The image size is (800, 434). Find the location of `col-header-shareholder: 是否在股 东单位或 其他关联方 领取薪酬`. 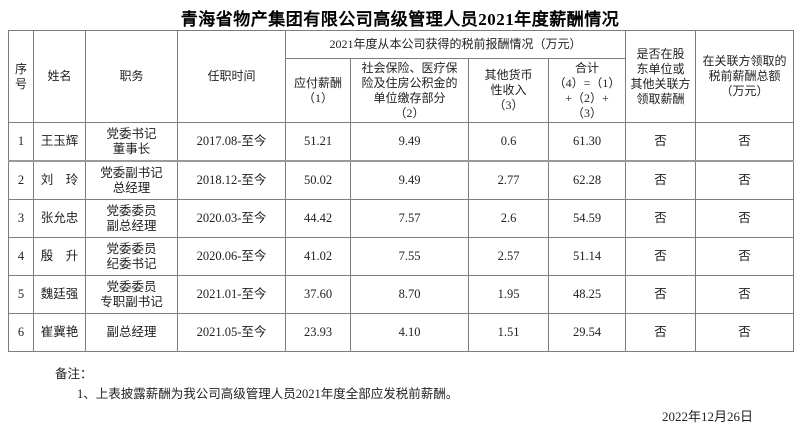

col-header-shareholder: 是否在股 东单位或 其他关联方 领取薪酬 is located at coordinates (661, 76).